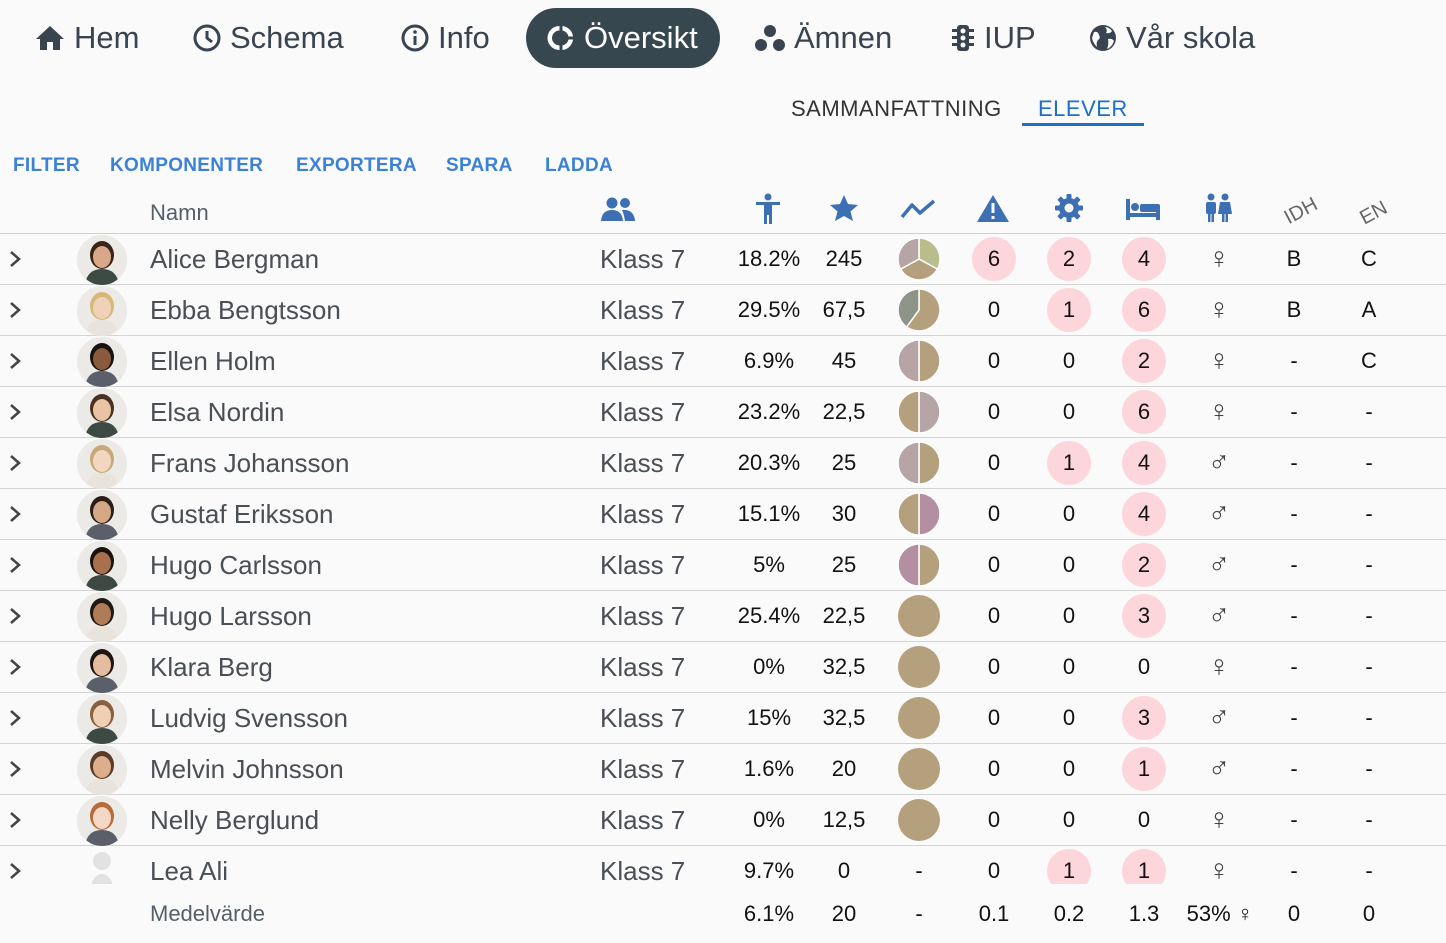  Describe the element at coordinates (356, 165) in the screenshot. I see `export-button: EXPORTERA` at that location.